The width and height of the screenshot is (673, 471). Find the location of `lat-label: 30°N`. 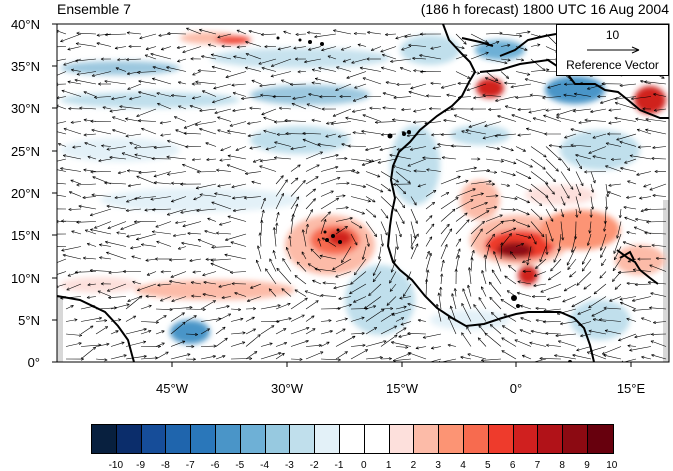

lat-label: 30°N is located at coordinates (25, 108).